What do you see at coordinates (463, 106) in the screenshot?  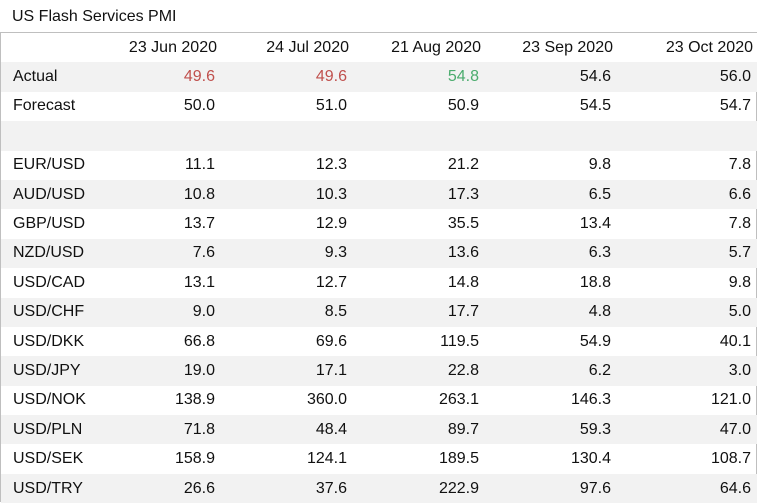 I see `table-cell: 50.9` at bounding box center [463, 106].